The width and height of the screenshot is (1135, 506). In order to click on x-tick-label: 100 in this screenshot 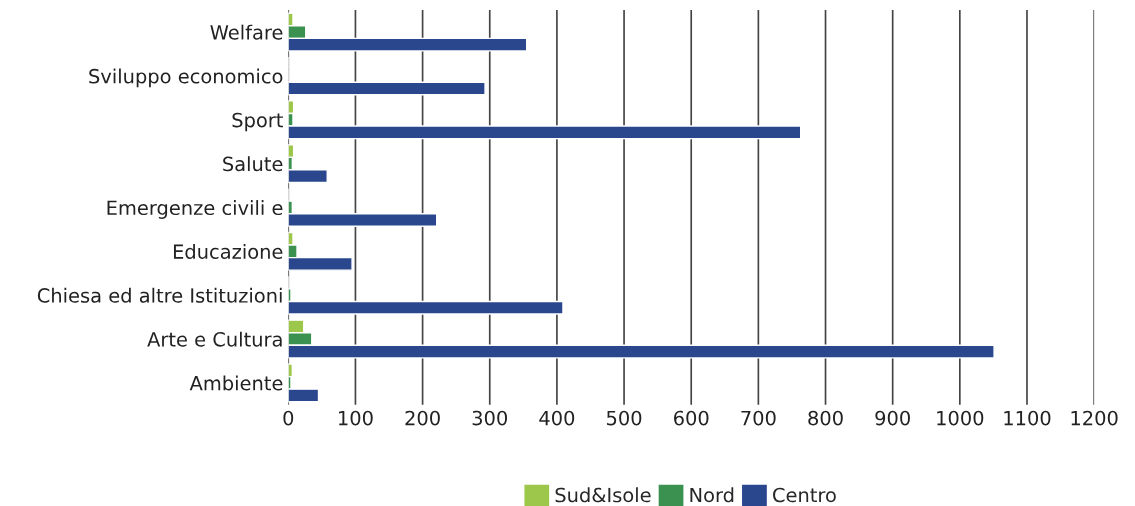, I will do `click(356, 418)`.